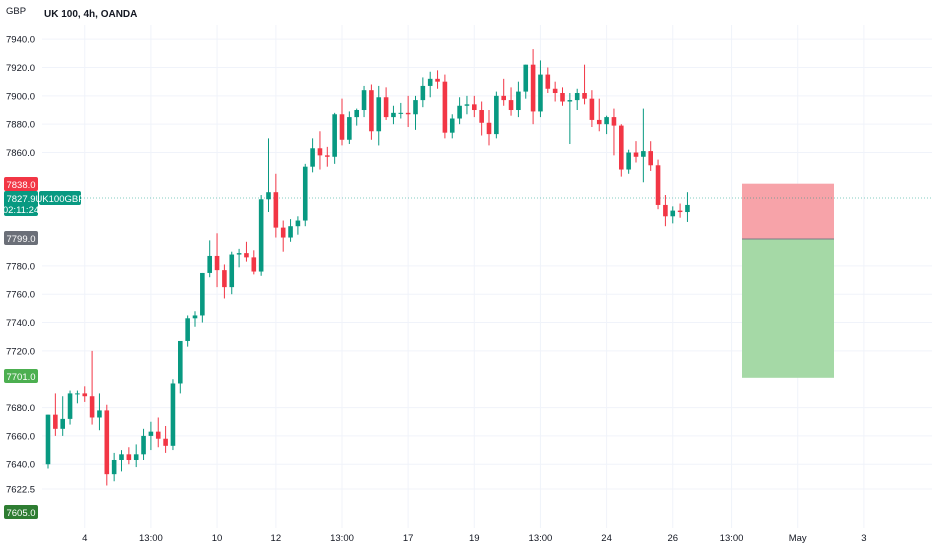 The image size is (932, 550). Describe the element at coordinates (21, 203) in the screenshot. I see `current-price-badge: 7827.9 02:11:24` at that location.